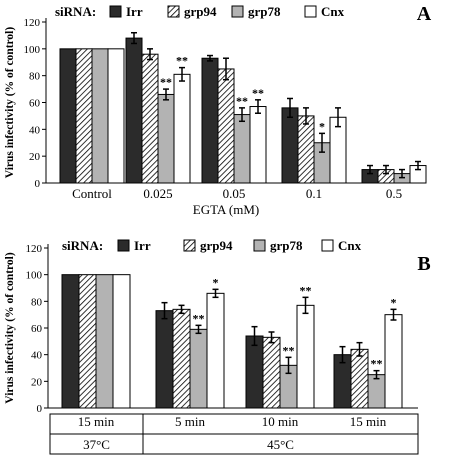 Image resolution: width=450 pixels, height=458 pixels. What do you see at coordinates (423, 264) in the screenshot?
I see `panel-label: B` at bounding box center [423, 264].